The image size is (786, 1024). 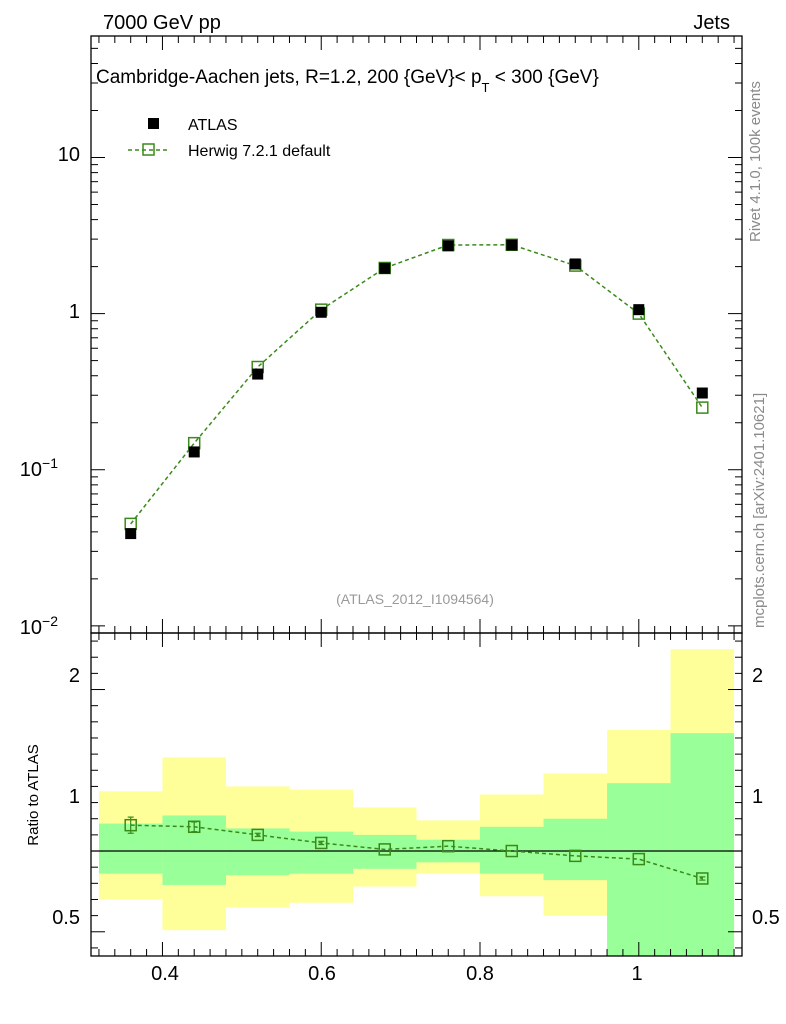 What do you see at coordinates (702, 407) in the screenshot?
I see `herwig-point` at bounding box center [702, 407].